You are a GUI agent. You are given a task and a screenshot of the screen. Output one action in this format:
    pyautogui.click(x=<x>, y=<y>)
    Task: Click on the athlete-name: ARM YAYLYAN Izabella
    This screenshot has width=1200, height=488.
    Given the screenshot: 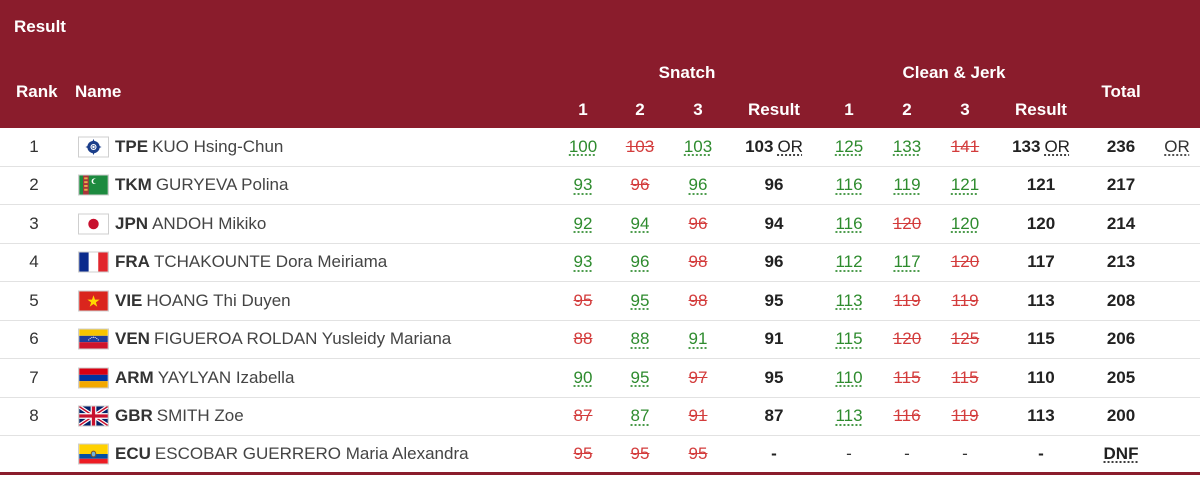 What is the action you would take?
    pyautogui.click(x=204, y=378)
    